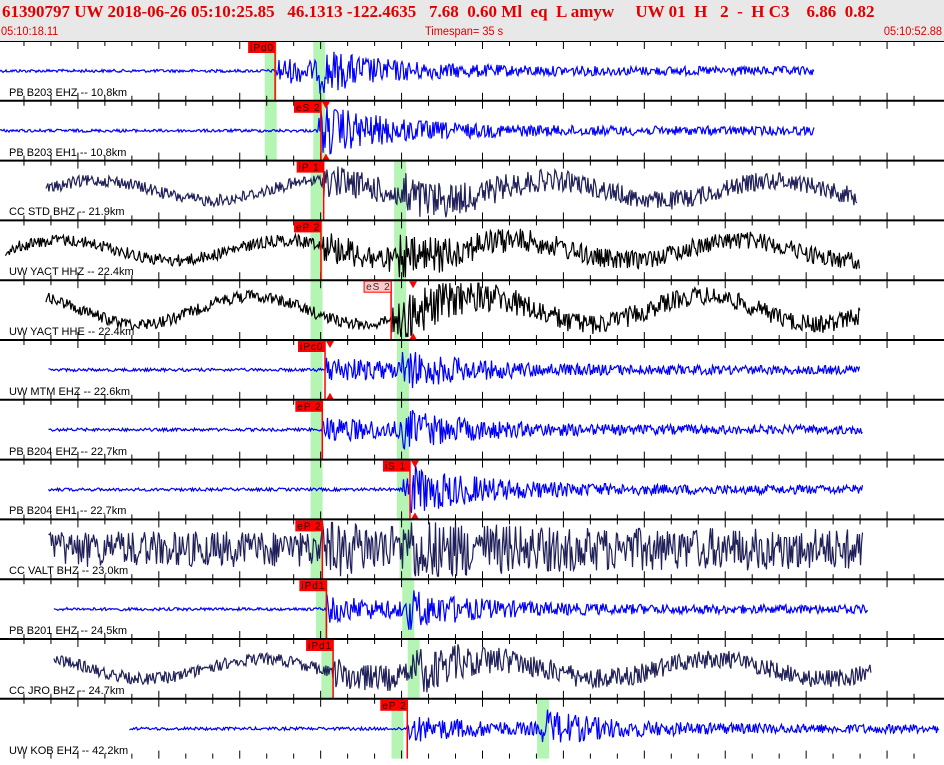 The image size is (944, 765). Describe the element at coordinates (72, 332) in the screenshot. I see `channel-label: UW YACT HHE -- 22.4km` at that location.